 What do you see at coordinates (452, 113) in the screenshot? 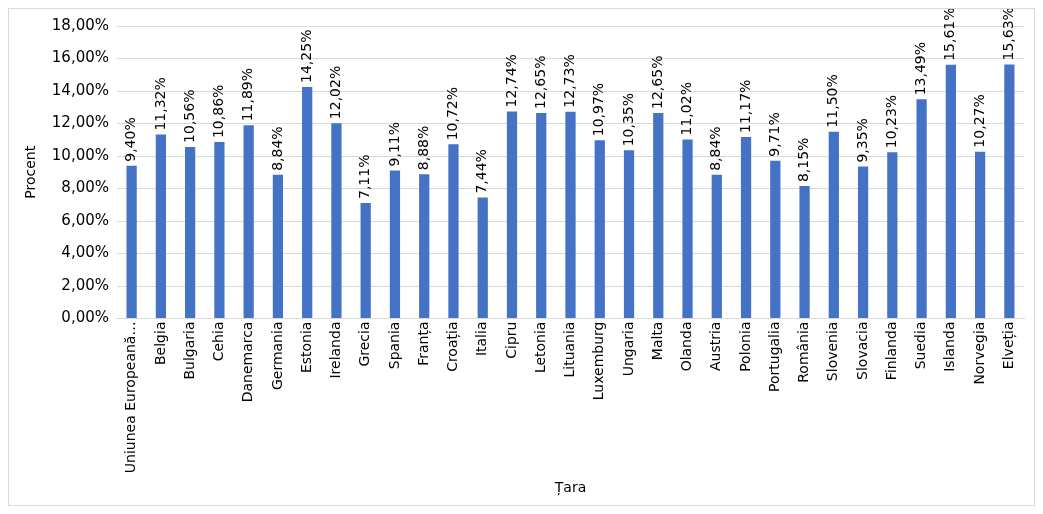
I see `data-label: 10,72%` at bounding box center [452, 113].